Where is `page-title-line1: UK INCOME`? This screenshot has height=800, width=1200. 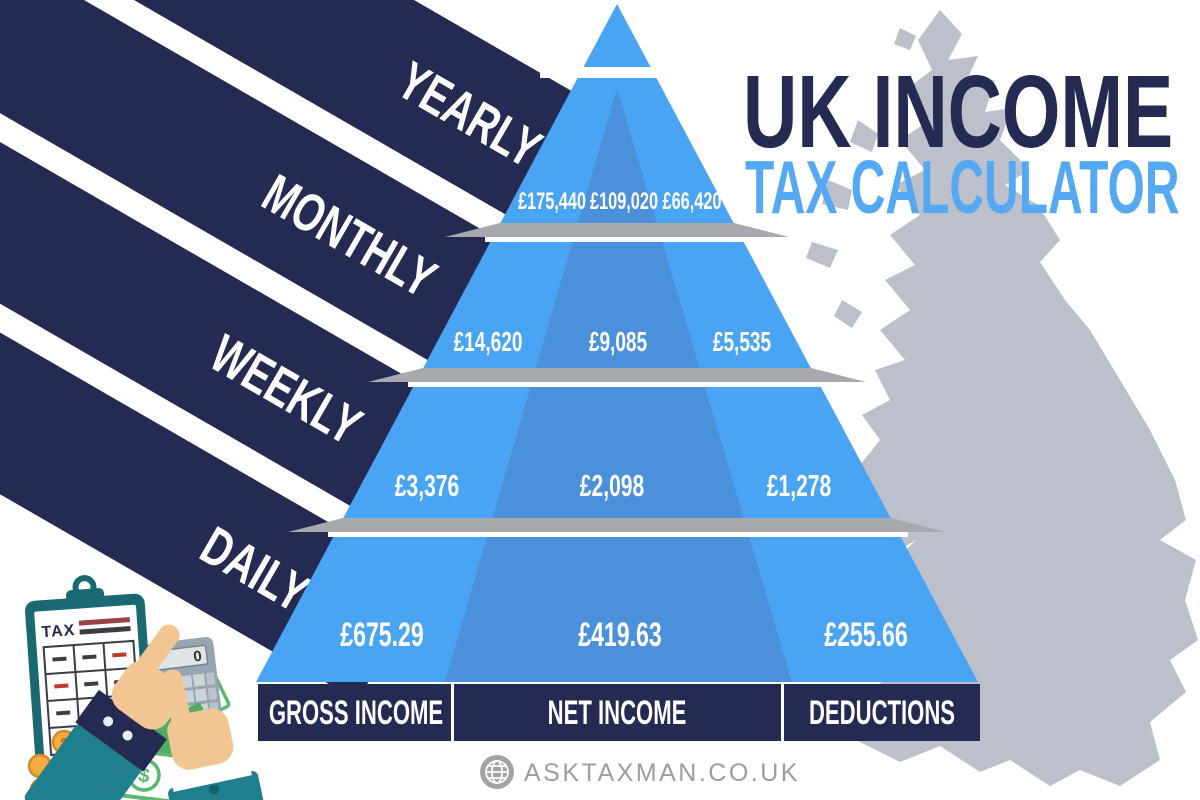 page-title-line1: UK INCOME is located at coordinates (958, 111).